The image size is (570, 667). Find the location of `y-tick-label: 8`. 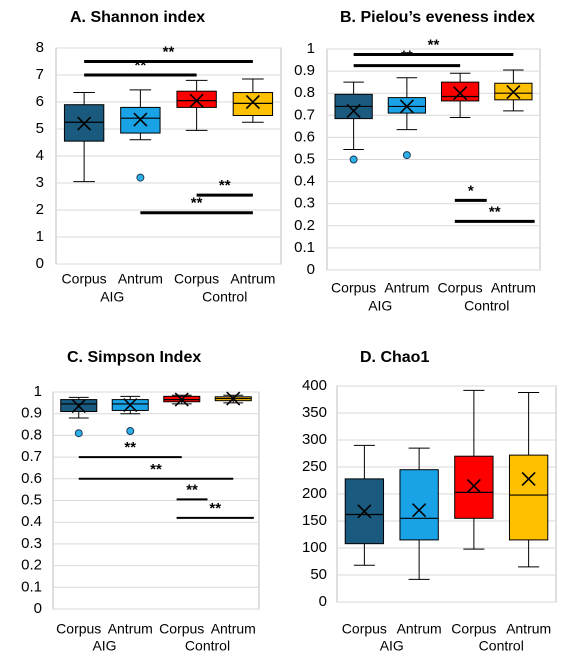

y-tick-label: 8 is located at coordinates (40, 47).